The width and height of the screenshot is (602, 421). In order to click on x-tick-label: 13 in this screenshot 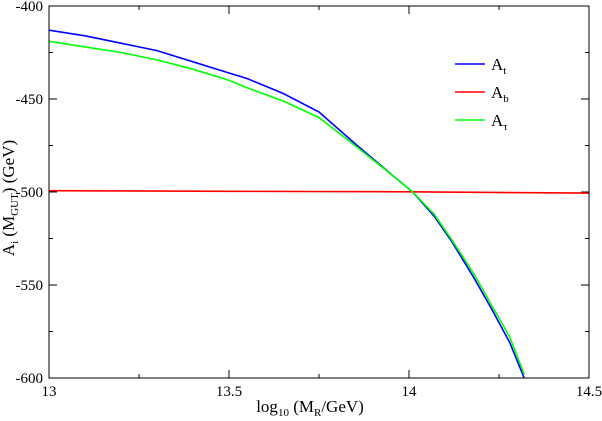, I will do `click(49, 392)`.